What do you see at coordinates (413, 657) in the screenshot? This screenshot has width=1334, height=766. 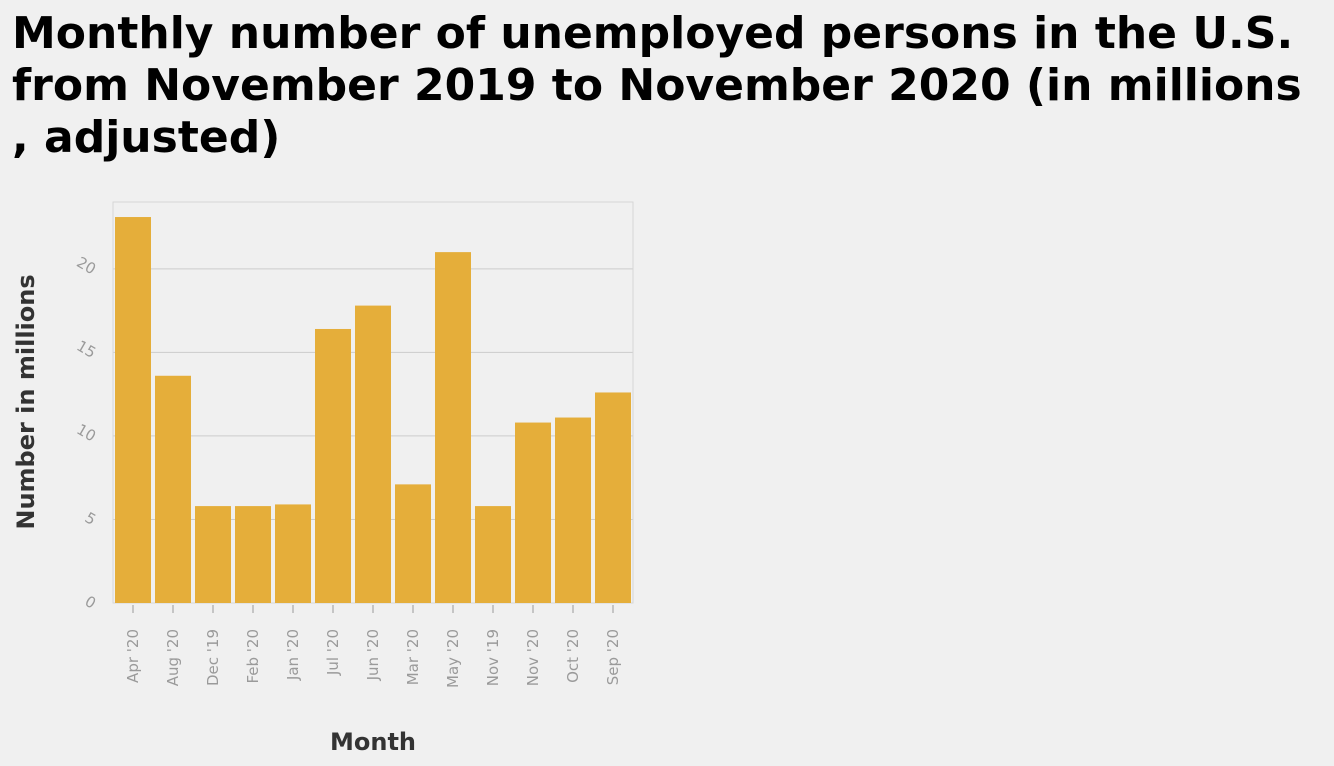 I see `x-tick-label: Mar '20` at bounding box center [413, 657].